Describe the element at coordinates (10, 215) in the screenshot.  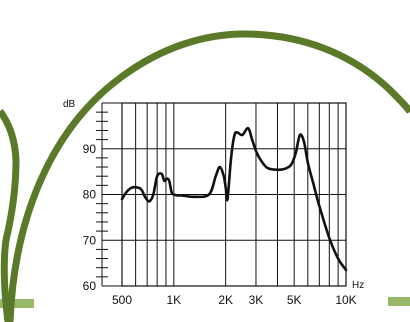
I see `small-green-arc` at that location.